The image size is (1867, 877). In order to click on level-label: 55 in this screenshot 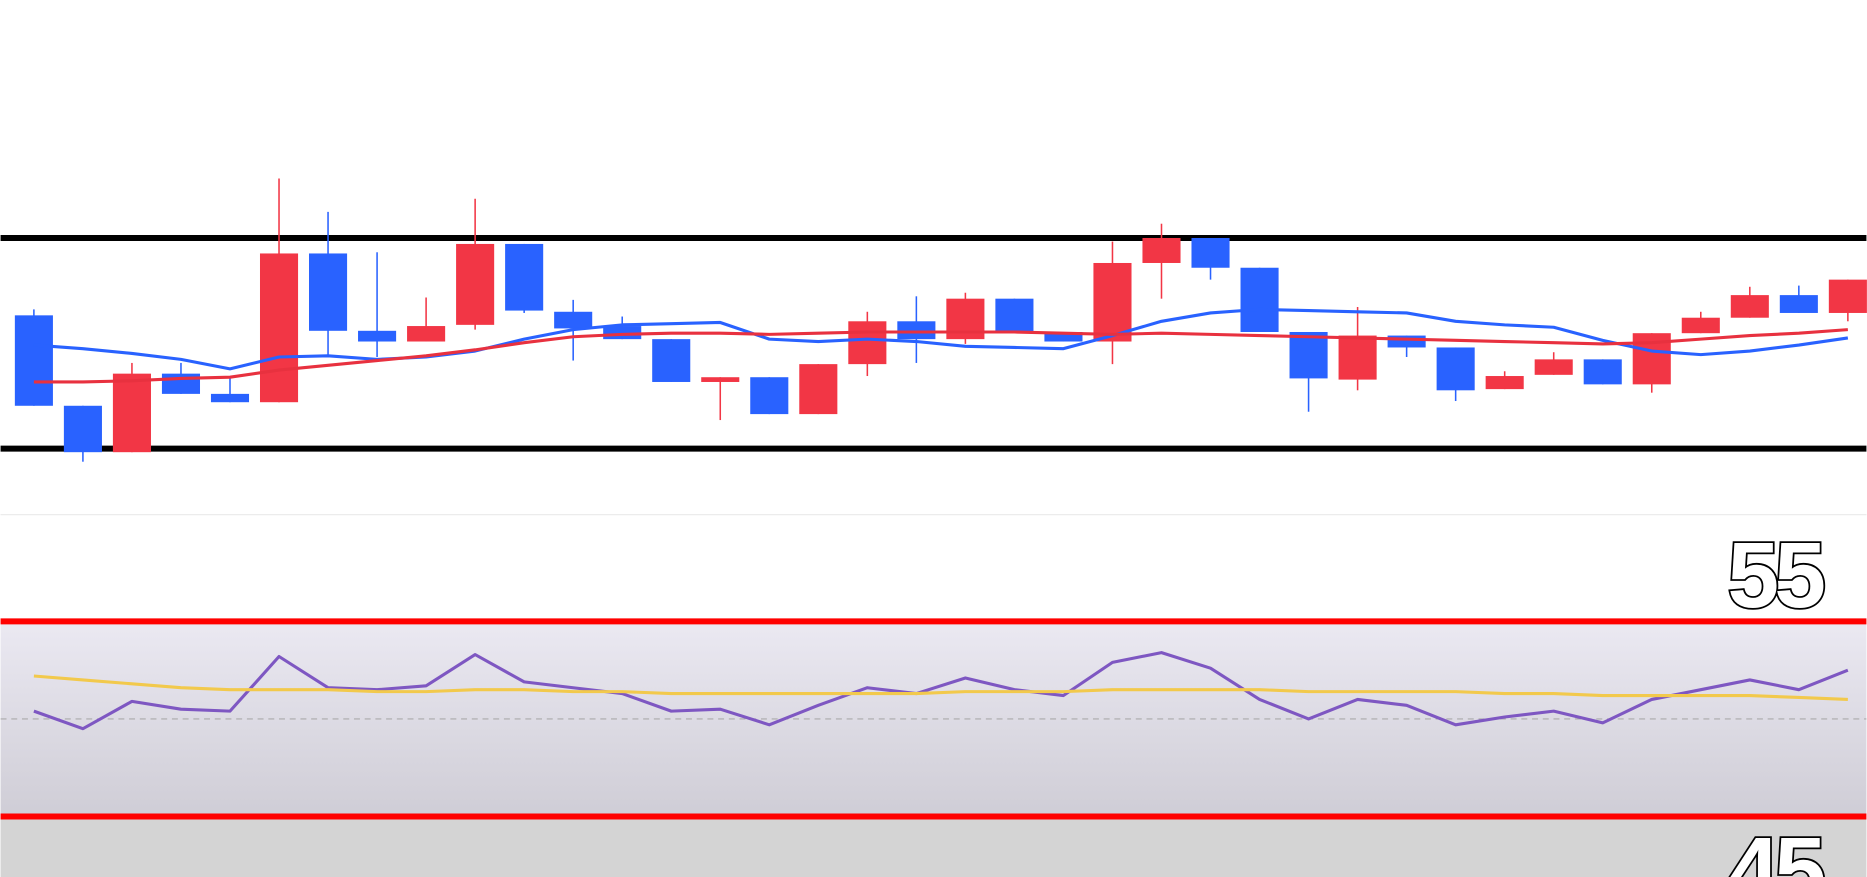, I will do `click(1776, 575)`.